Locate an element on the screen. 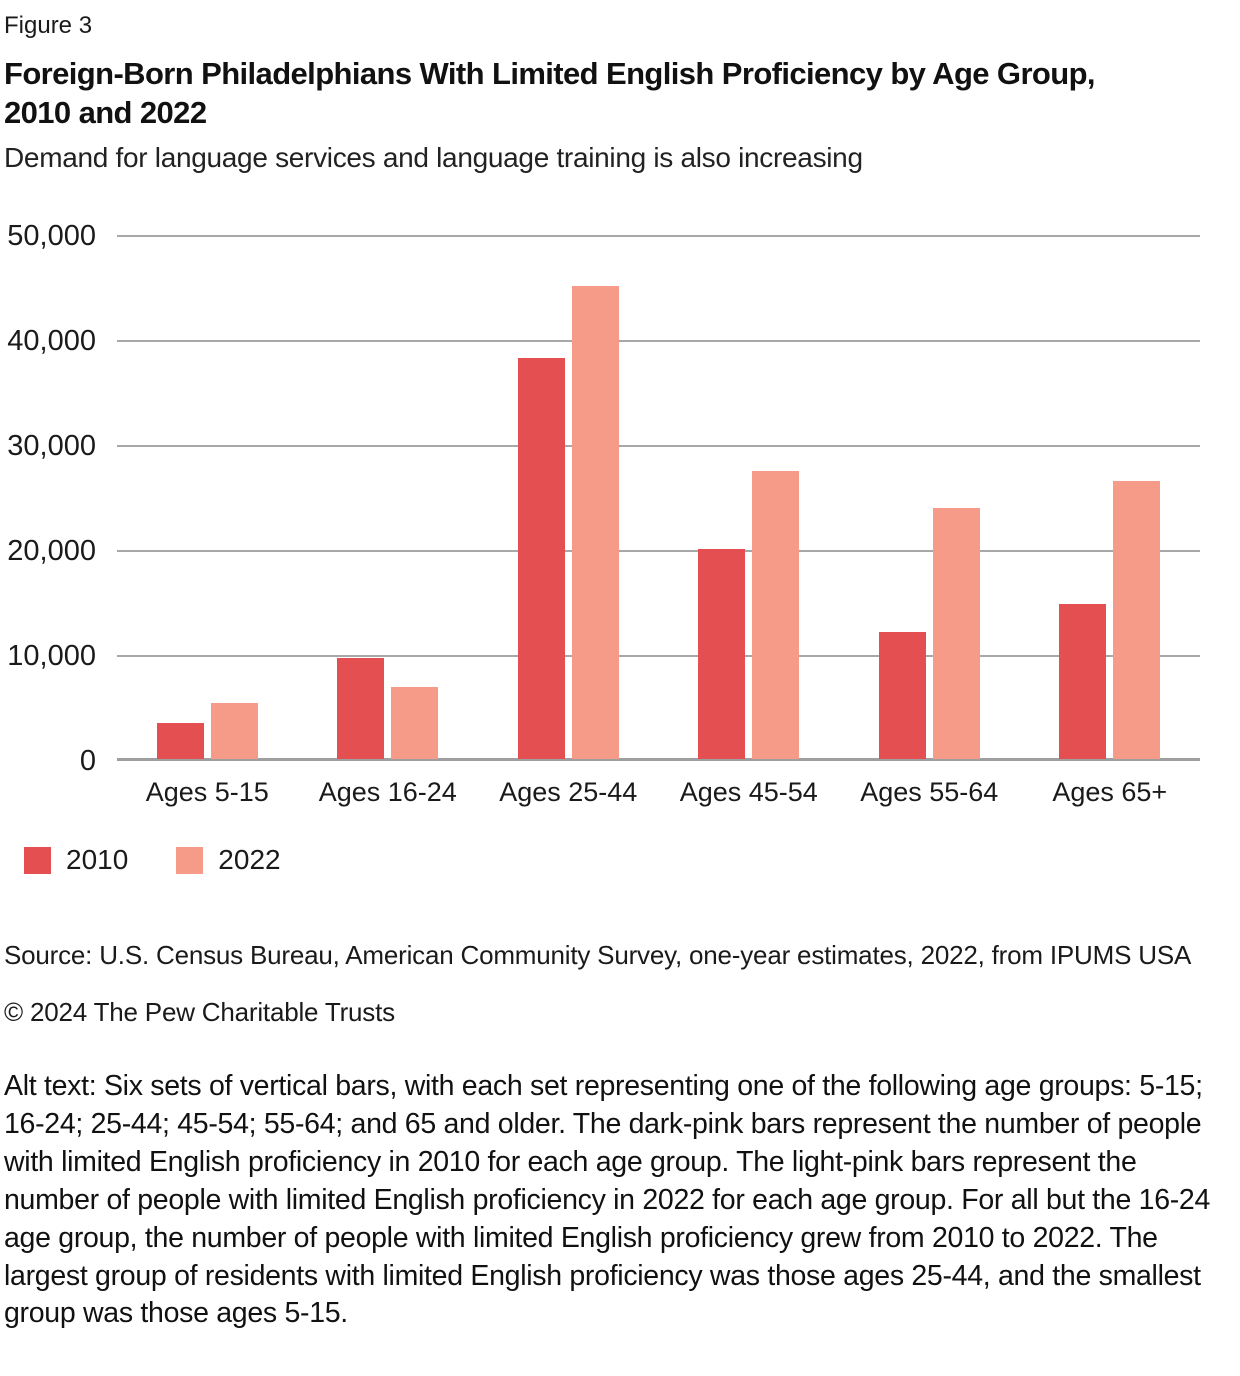 The height and width of the screenshot is (1376, 1240). x-axis-label-ages-45-54: Ages 45-54 is located at coordinates (748, 792).